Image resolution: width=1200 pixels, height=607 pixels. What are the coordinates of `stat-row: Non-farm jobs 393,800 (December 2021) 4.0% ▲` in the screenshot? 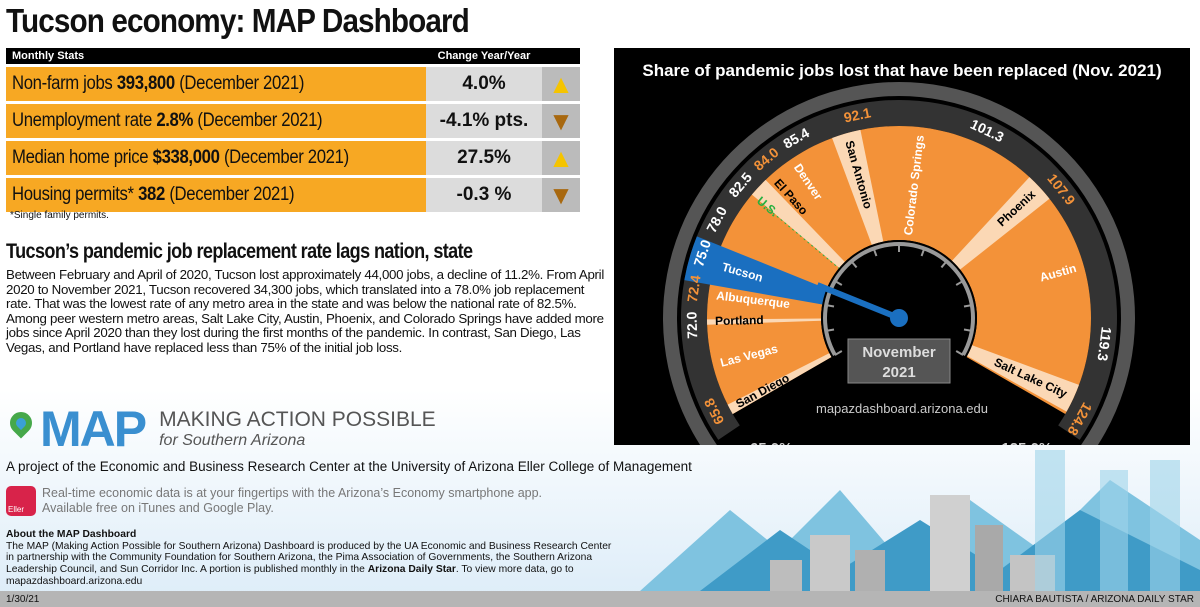 It's located at (293, 84).